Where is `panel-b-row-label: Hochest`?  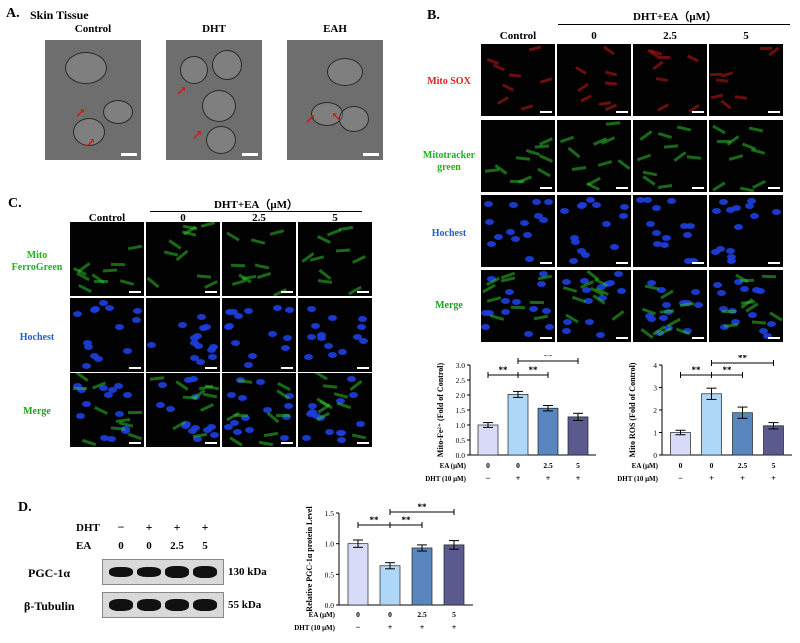 panel-b-row-label: Hochest is located at coordinates (449, 233).